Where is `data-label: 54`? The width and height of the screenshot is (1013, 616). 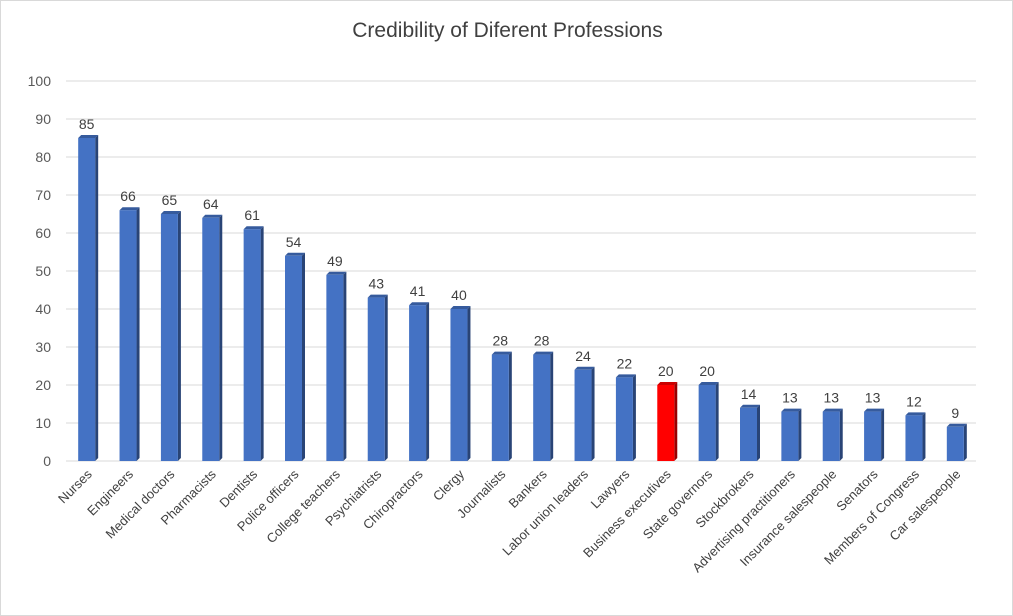 data-label: 54 is located at coordinates (294, 242).